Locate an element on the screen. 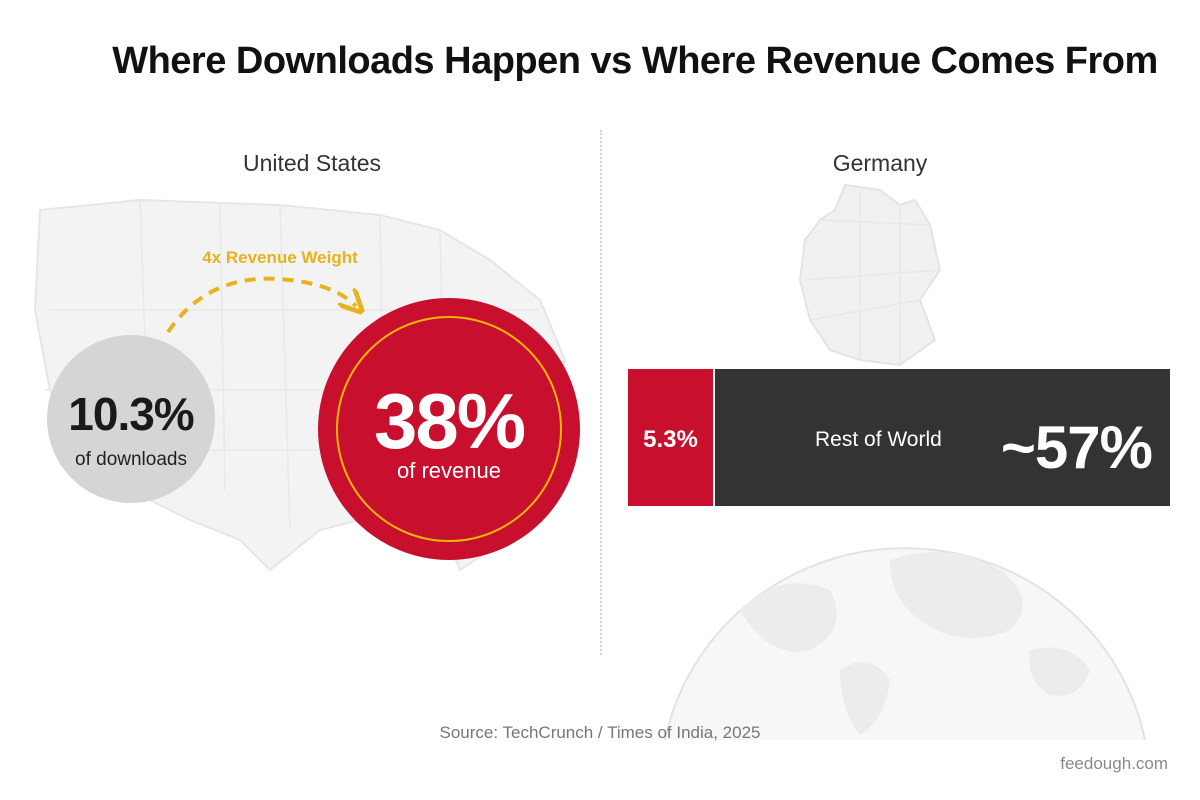 The height and width of the screenshot is (800, 1200). us-panel-label: United States is located at coordinates (312, 163).